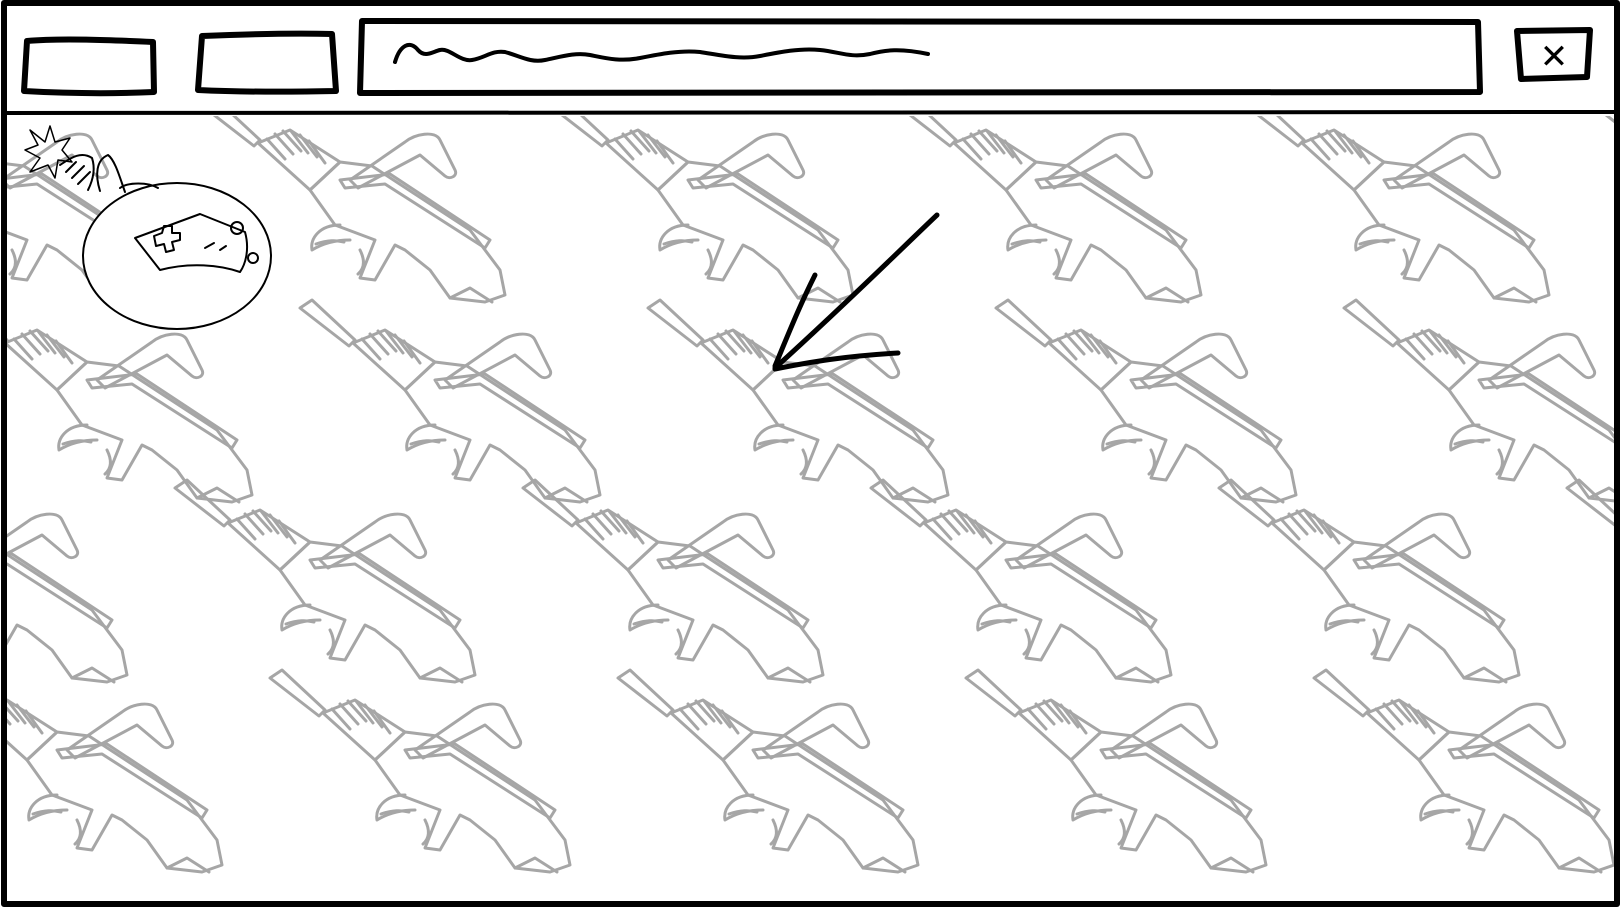 This screenshot has width=1623, height=909. I want to click on close-icon: ✕, so click(1554, 57).